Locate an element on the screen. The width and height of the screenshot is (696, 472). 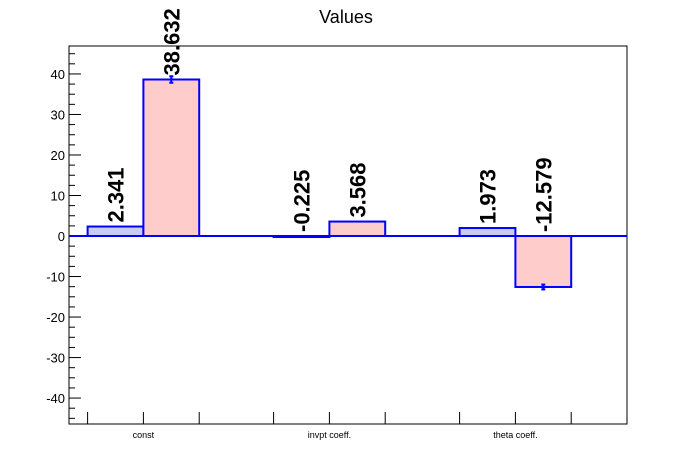
y-tick-label: 10 is located at coordinates (58, 195).